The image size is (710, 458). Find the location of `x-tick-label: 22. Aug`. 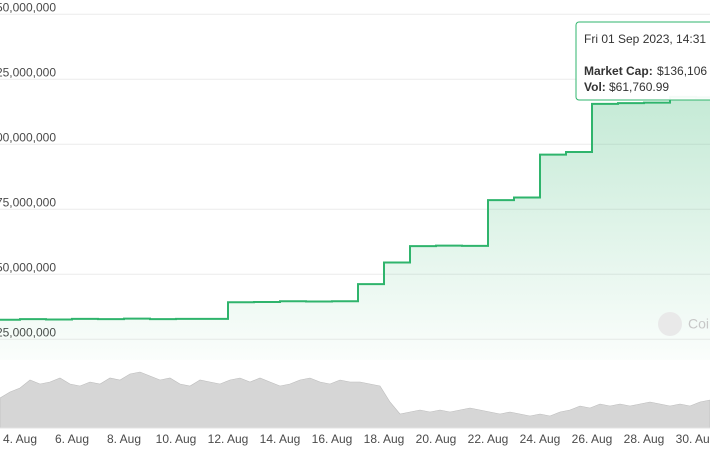

x-tick-label: 22. Aug is located at coordinates (488, 439).